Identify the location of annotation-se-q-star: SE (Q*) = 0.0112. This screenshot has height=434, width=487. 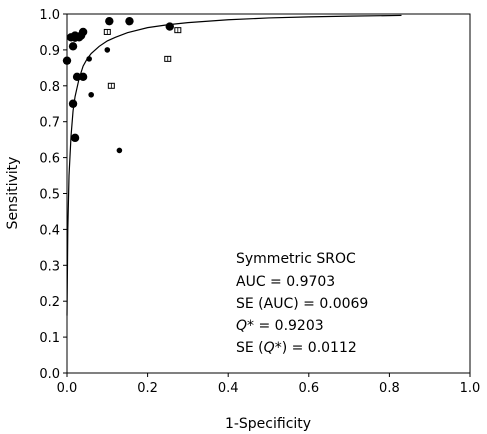
(296, 348).